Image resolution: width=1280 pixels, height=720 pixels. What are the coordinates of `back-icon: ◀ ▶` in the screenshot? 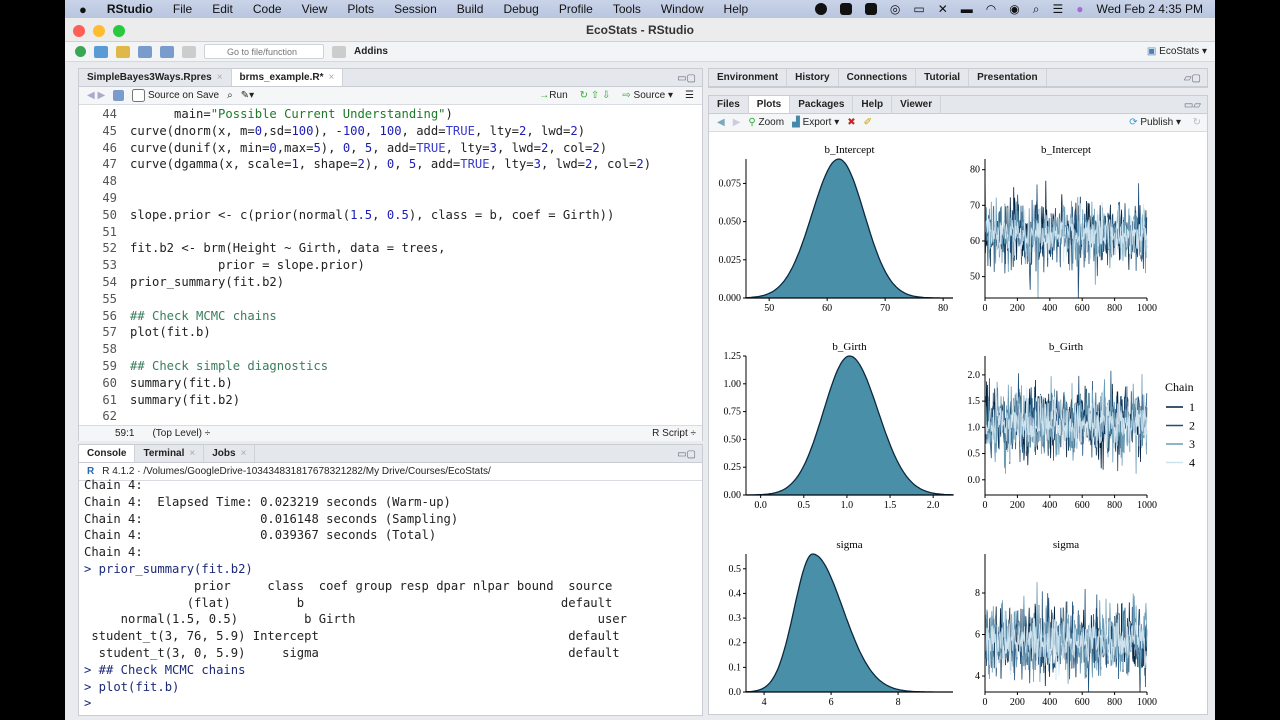 It's located at (96, 95).